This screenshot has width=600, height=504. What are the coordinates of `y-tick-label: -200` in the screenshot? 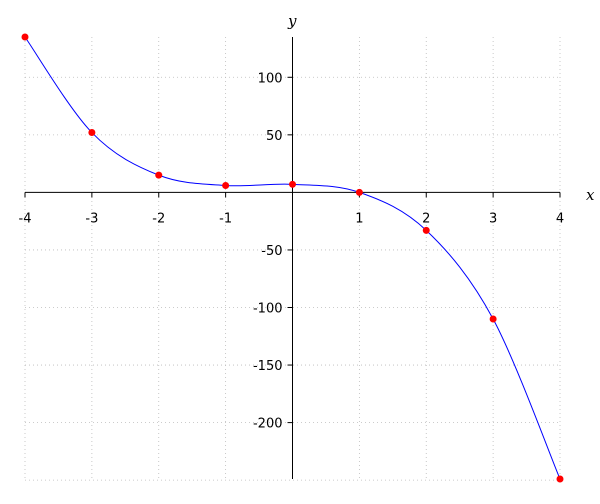 It's located at (268, 424).